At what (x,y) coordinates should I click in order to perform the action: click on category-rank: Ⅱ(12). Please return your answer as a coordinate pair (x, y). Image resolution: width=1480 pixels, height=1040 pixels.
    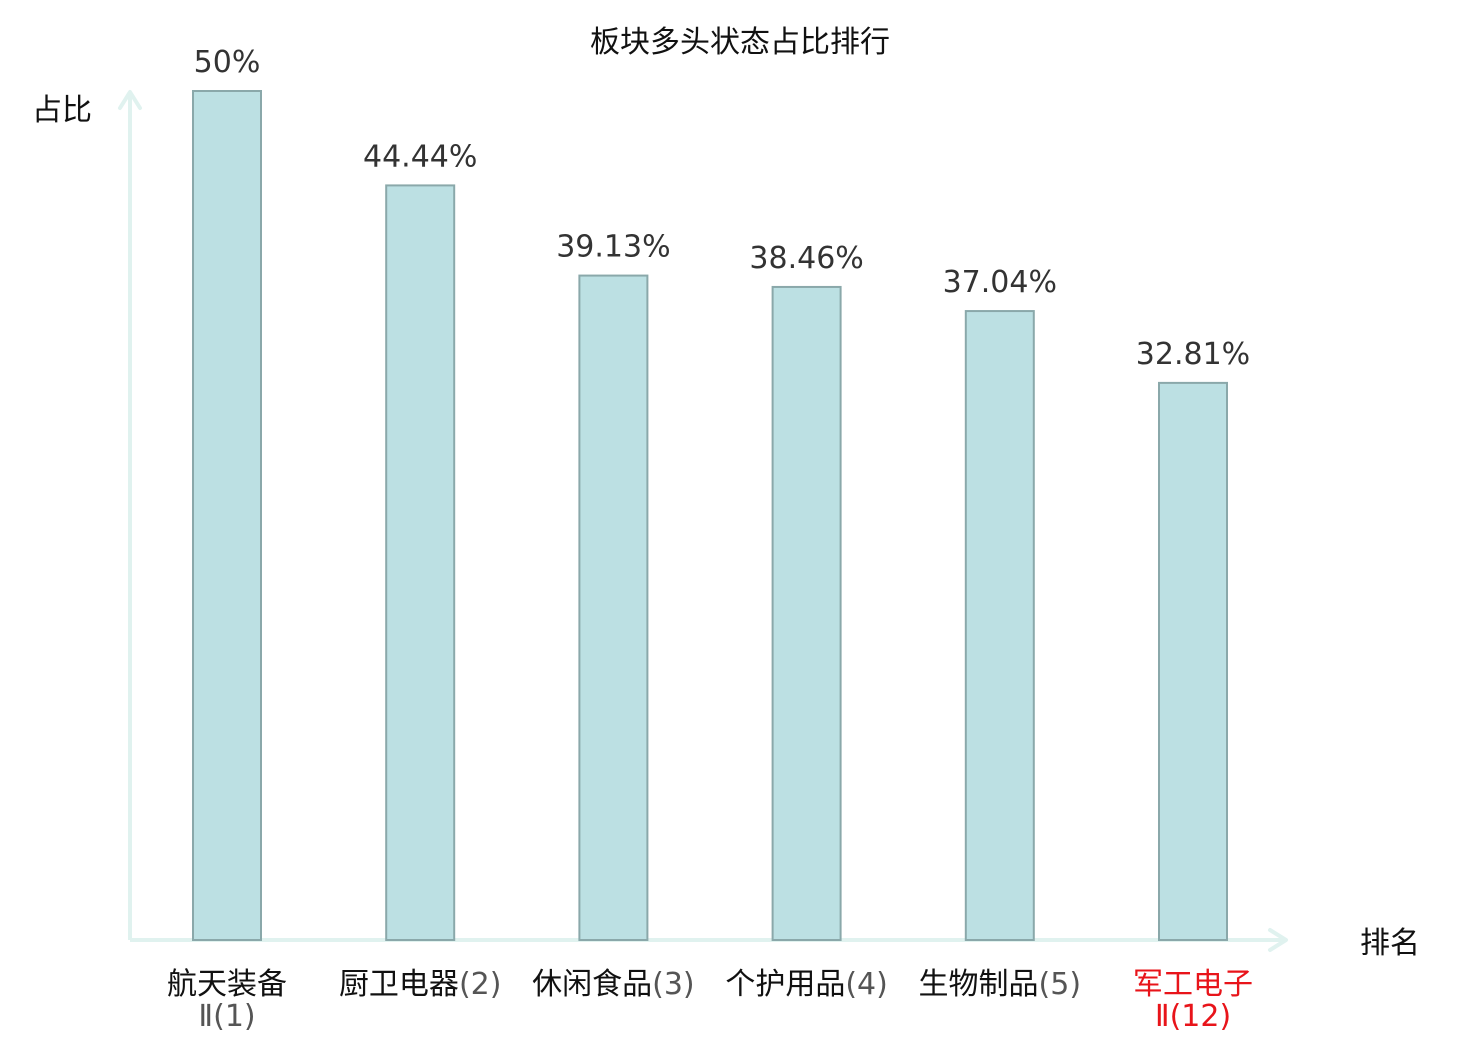
    Looking at the image, I should click on (1193, 1016).